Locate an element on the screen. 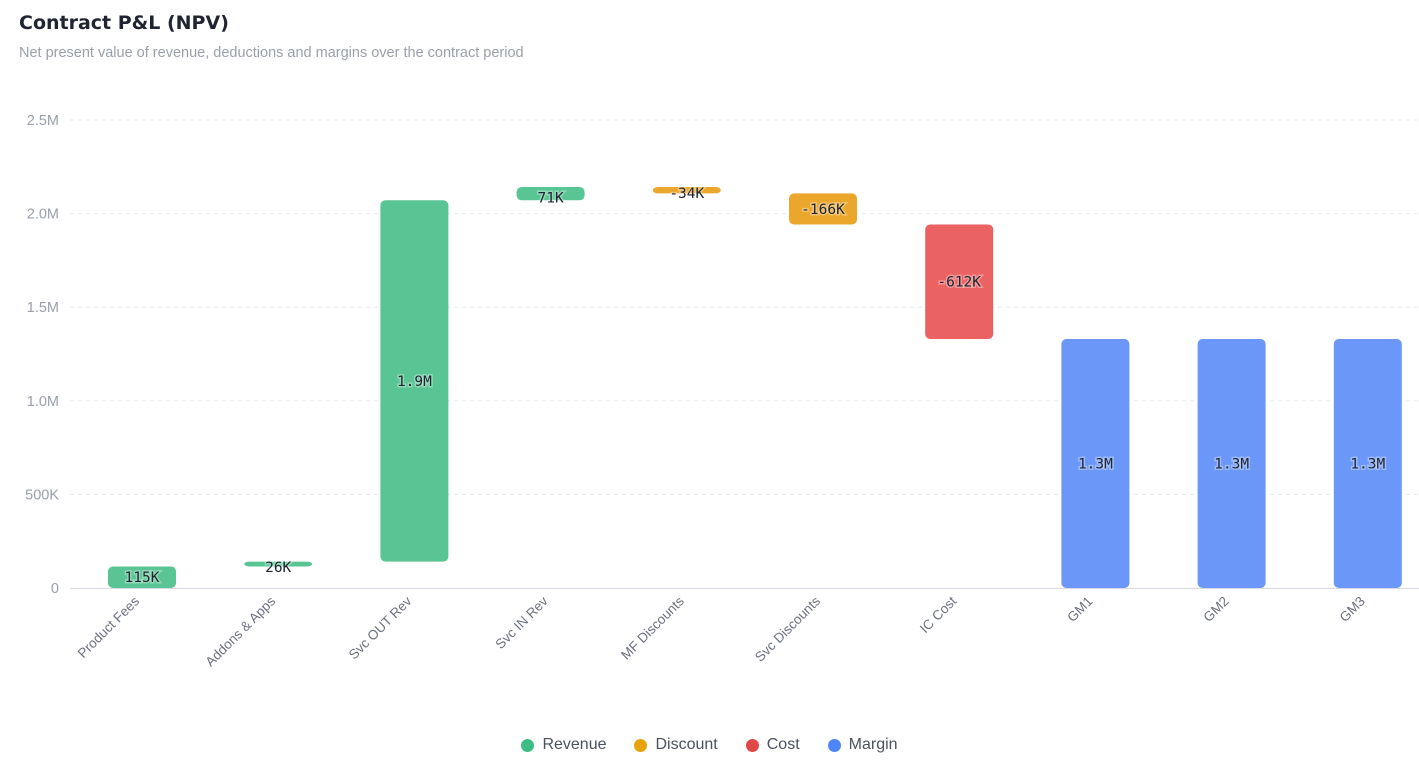 This screenshot has height=767, width=1419. bar-mf-discounts is located at coordinates (686, 190).